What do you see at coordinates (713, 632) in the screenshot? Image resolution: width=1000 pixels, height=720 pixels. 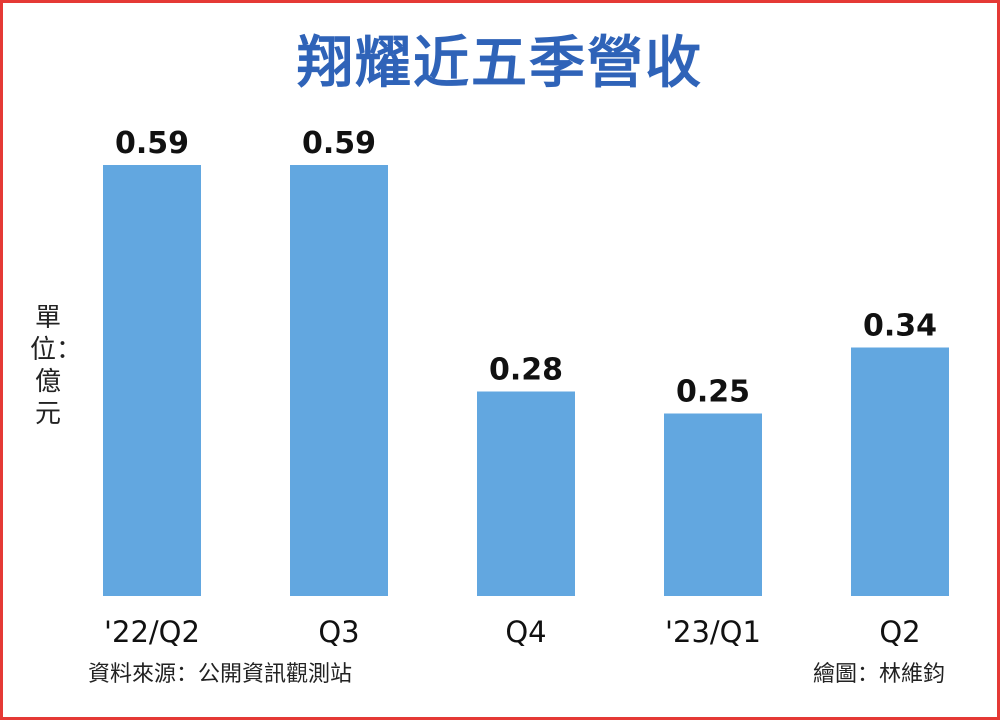 I see `x-tick-label-4: '23/Q1` at bounding box center [713, 632].